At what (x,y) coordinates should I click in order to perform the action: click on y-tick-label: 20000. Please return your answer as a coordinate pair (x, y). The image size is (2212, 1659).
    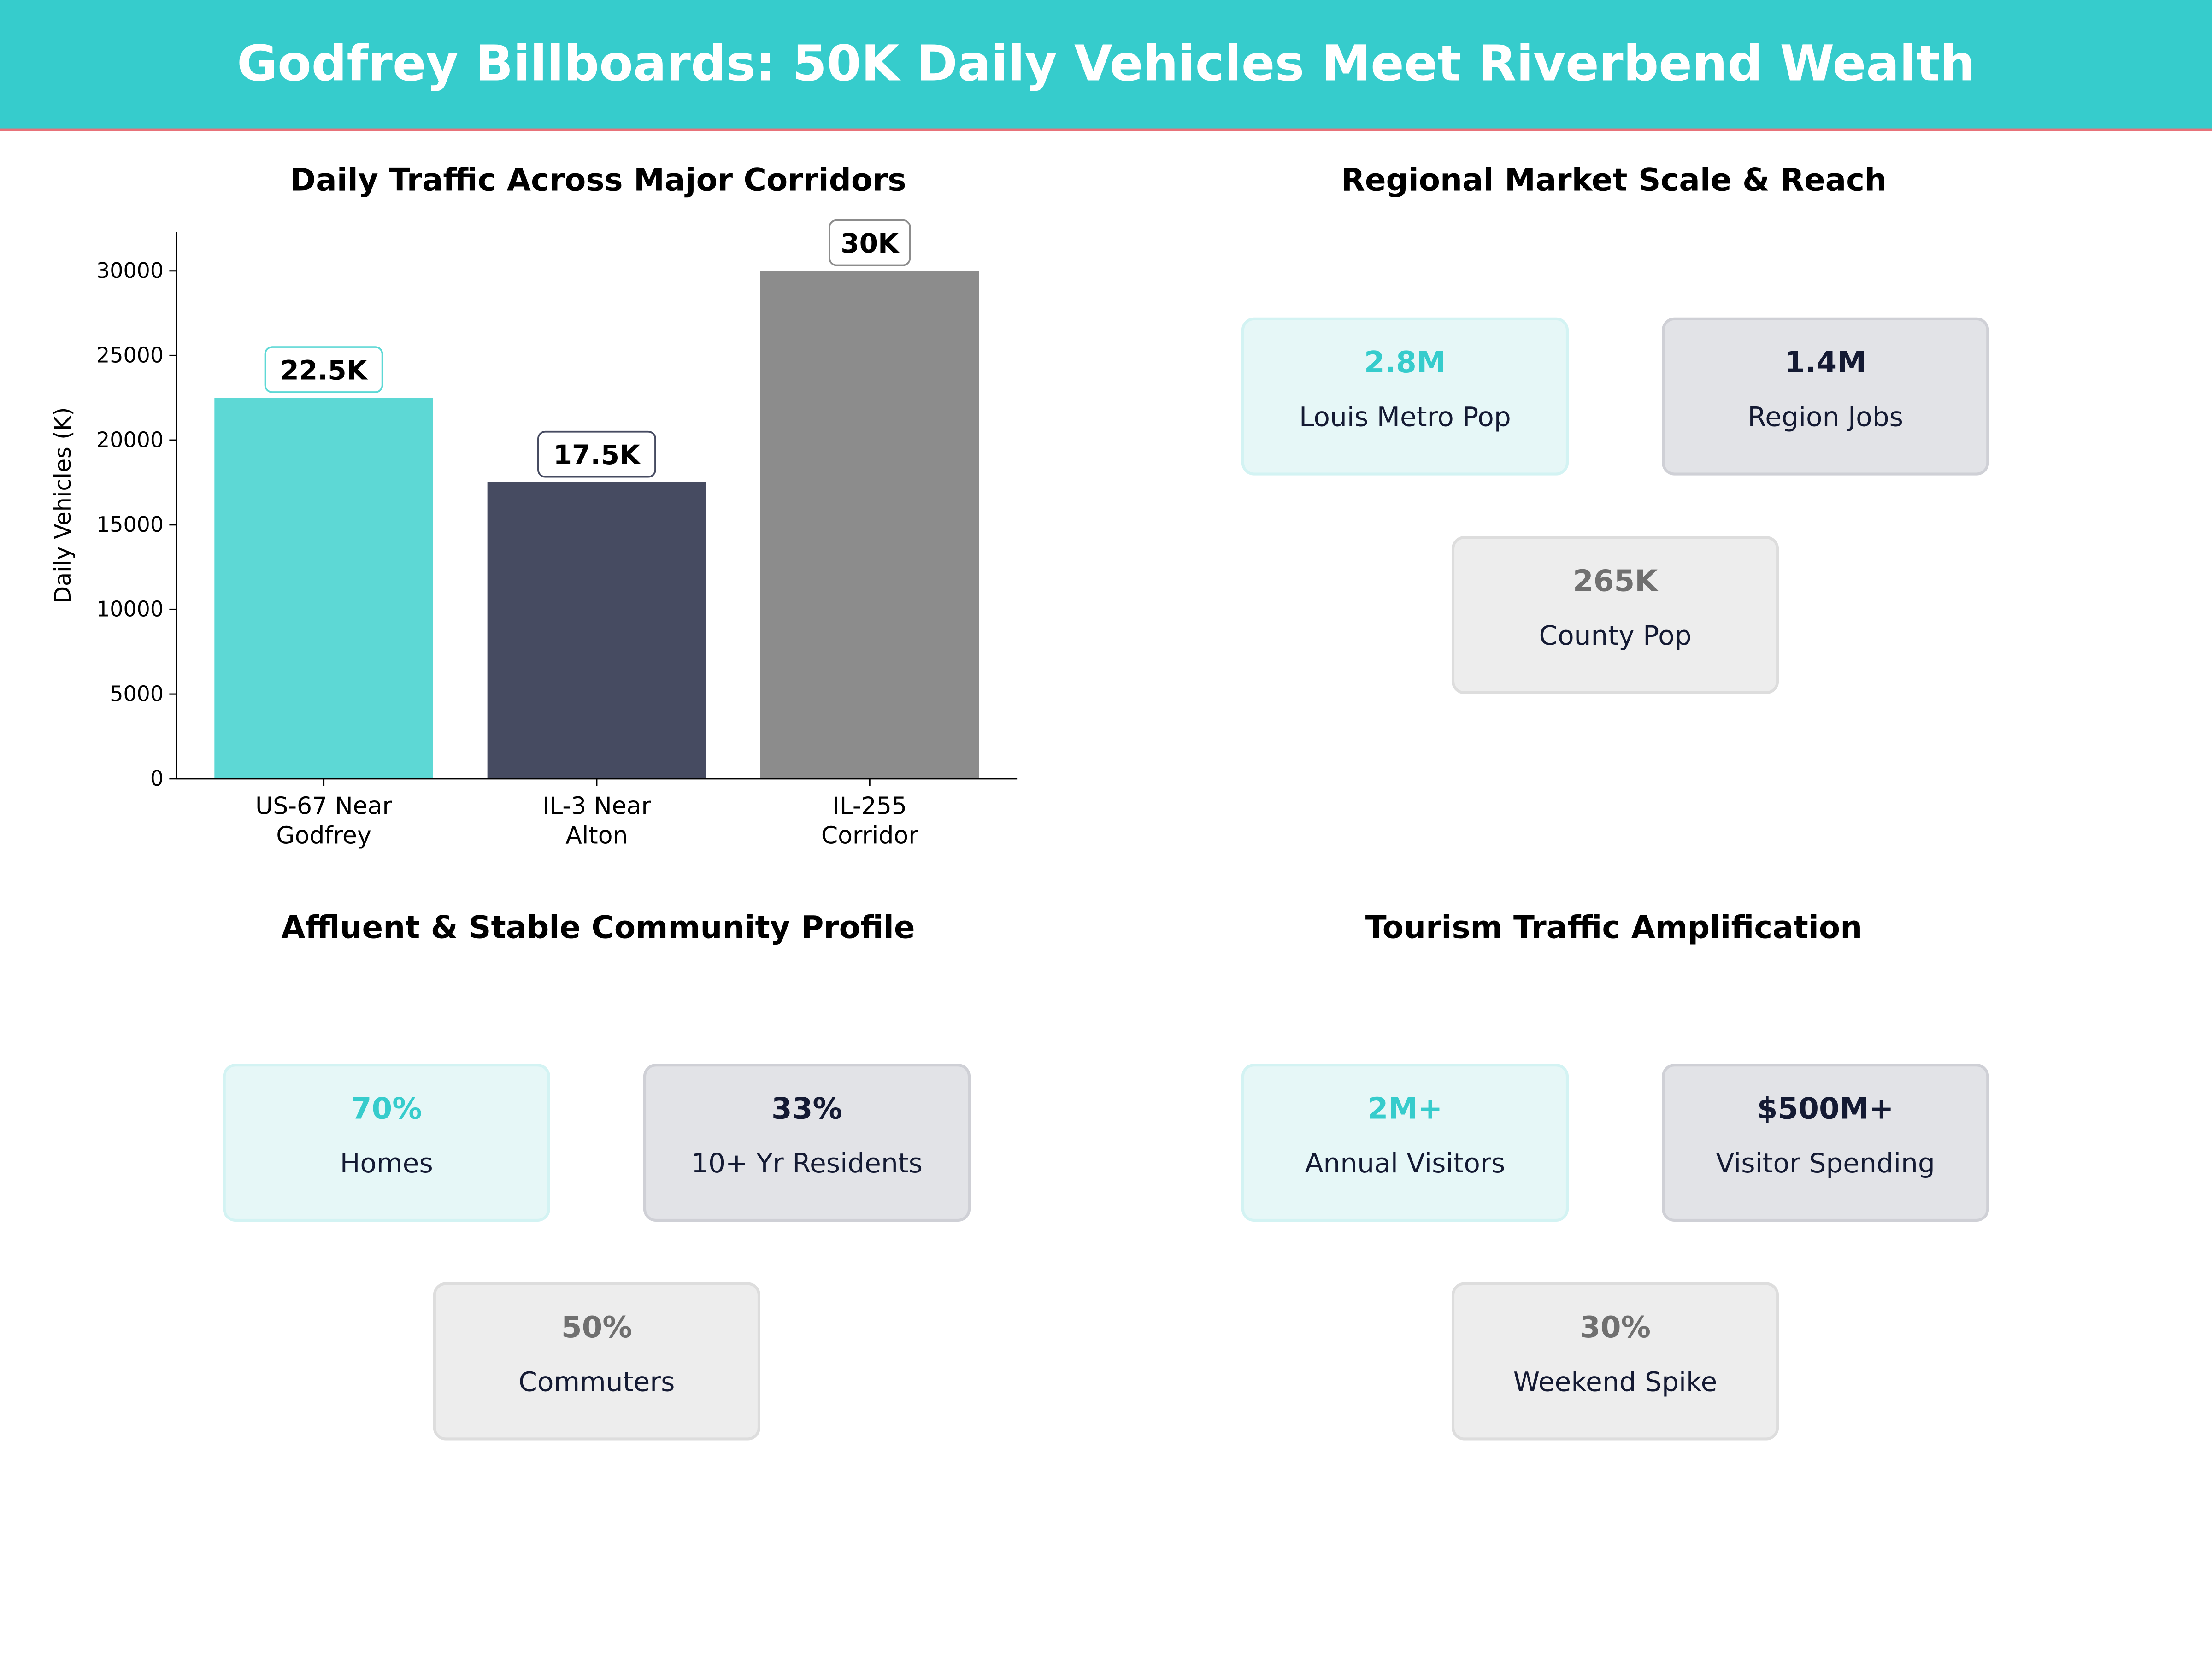
    Looking at the image, I should click on (130, 439).